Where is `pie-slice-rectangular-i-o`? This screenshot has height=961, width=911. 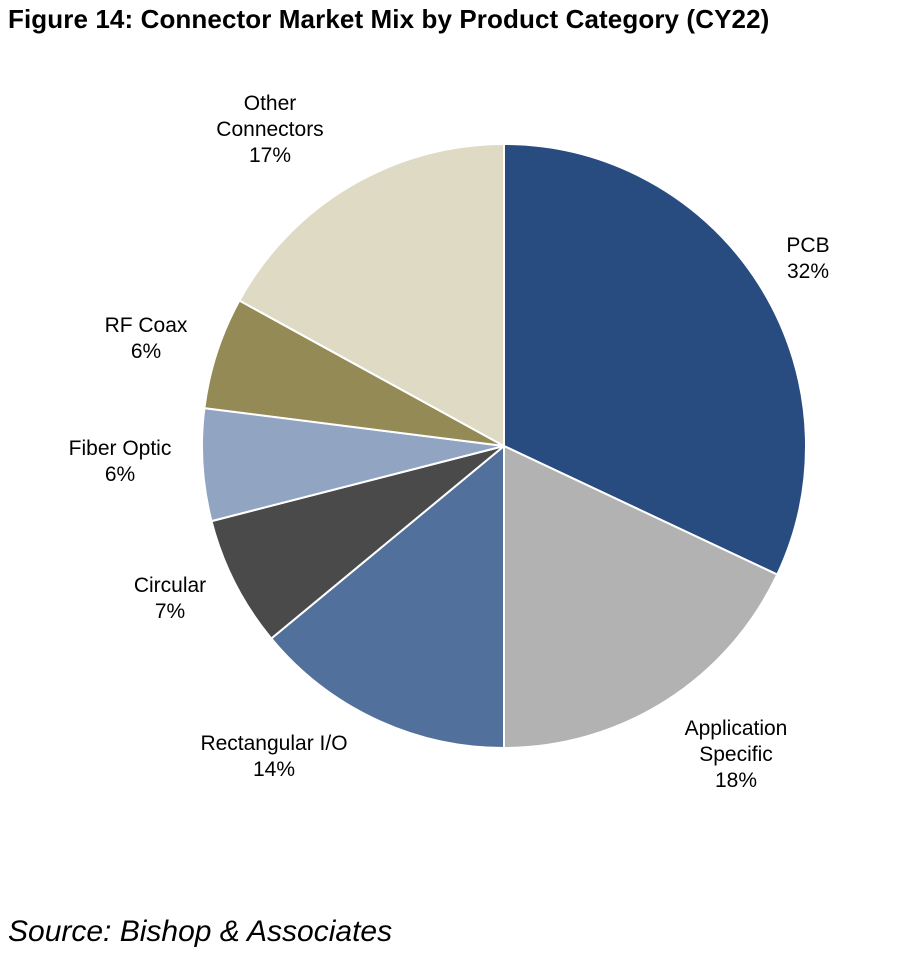 pie-slice-rectangular-i-o is located at coordinates (387, 596).